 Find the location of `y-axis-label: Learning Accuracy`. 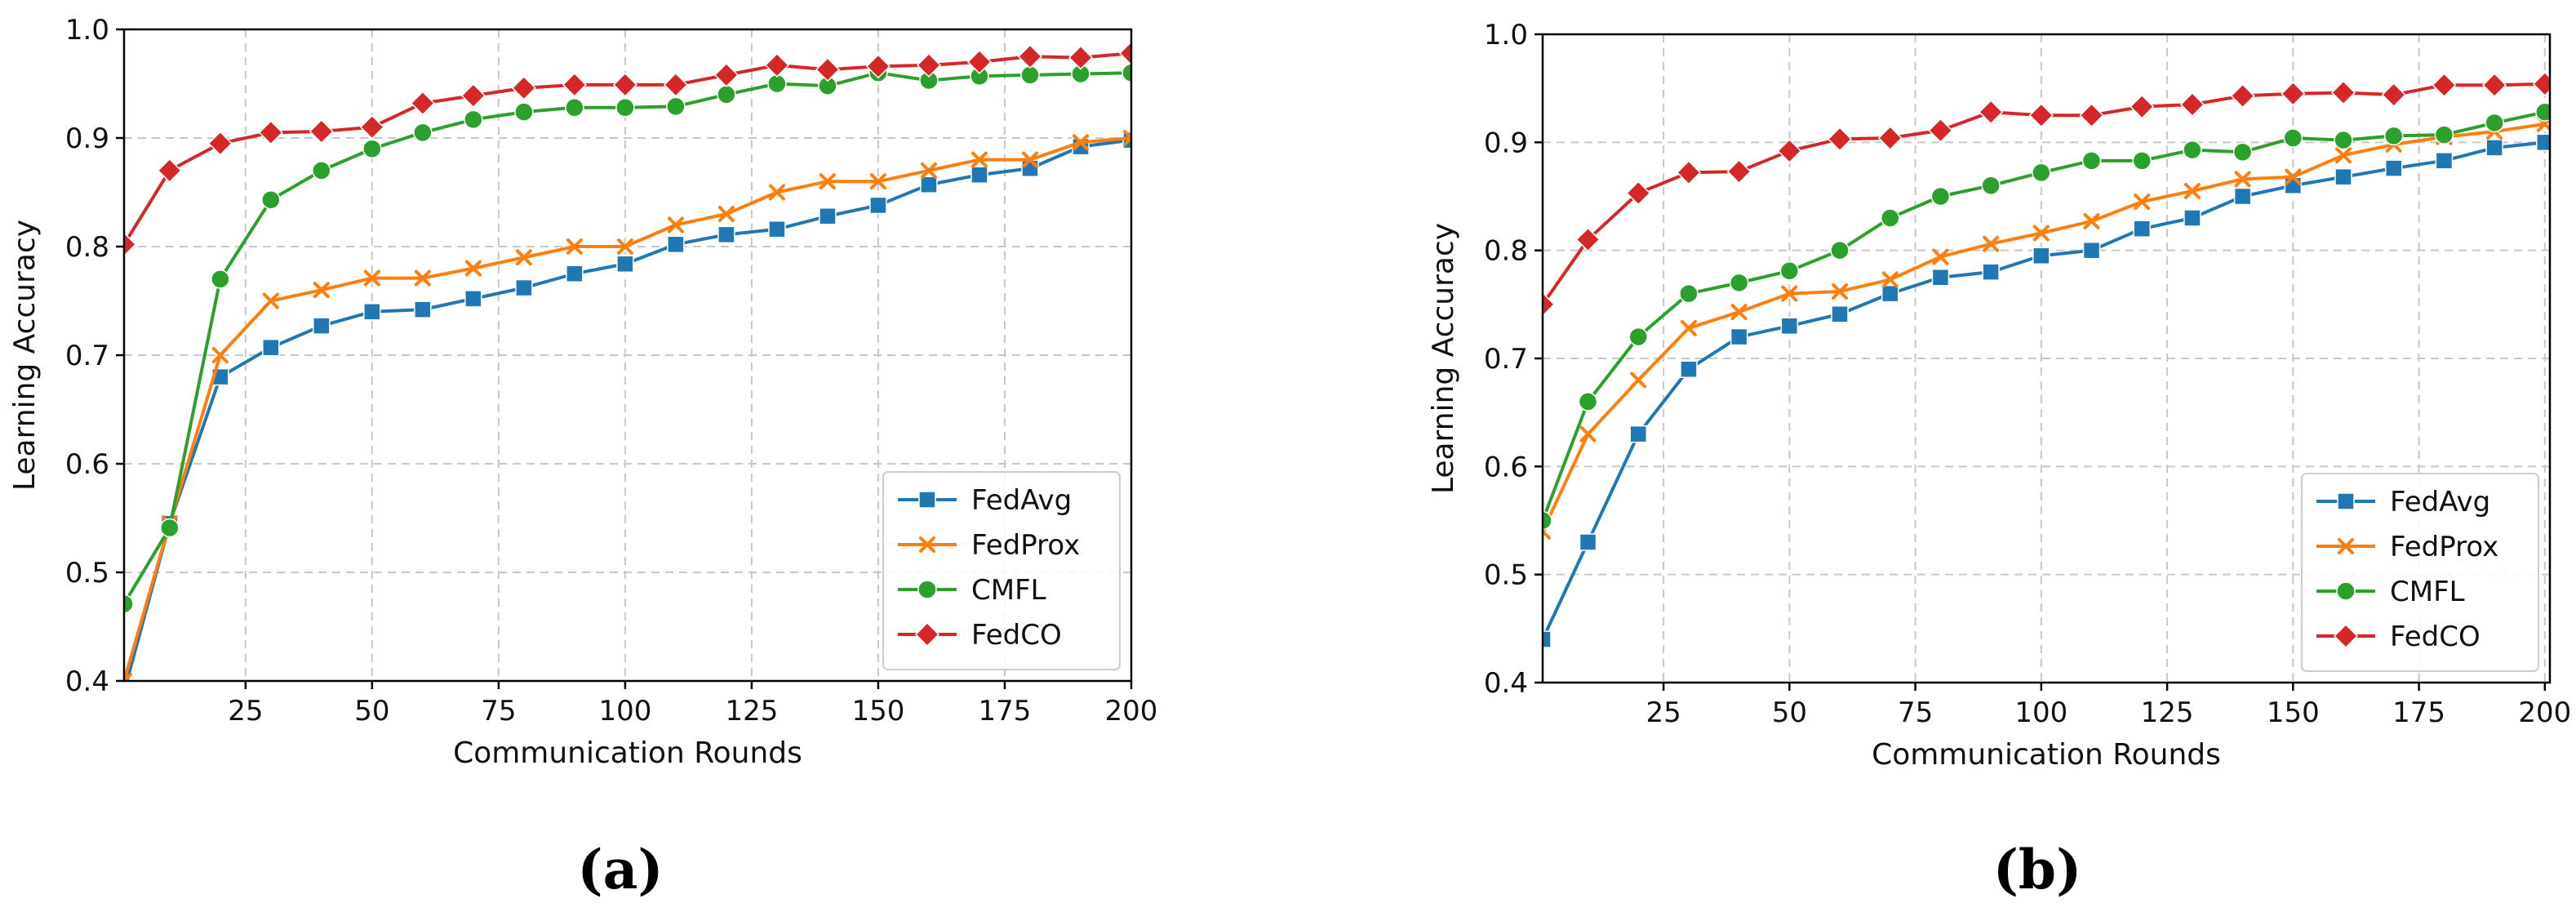

y-axis-label: Learning Accuracy is located at coordinates (1443, 359).